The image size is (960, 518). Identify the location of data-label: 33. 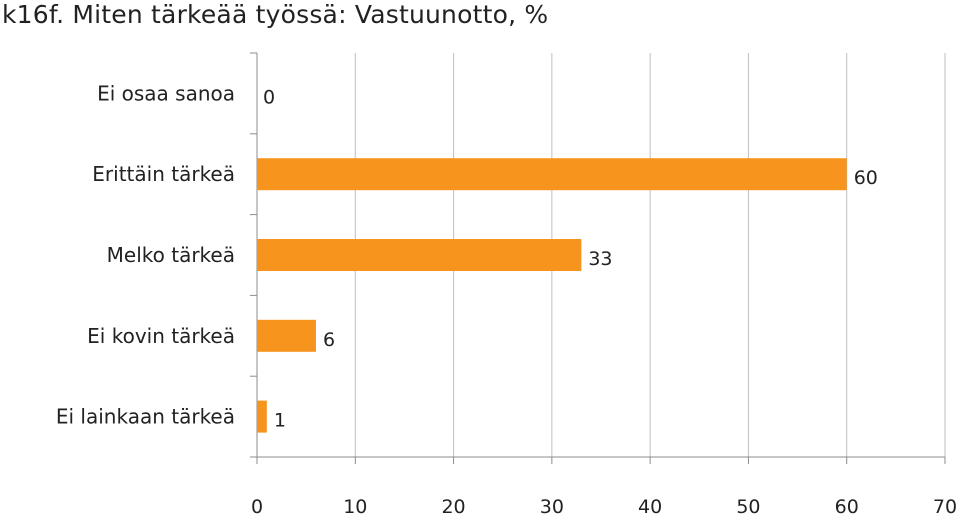
(600, 259).